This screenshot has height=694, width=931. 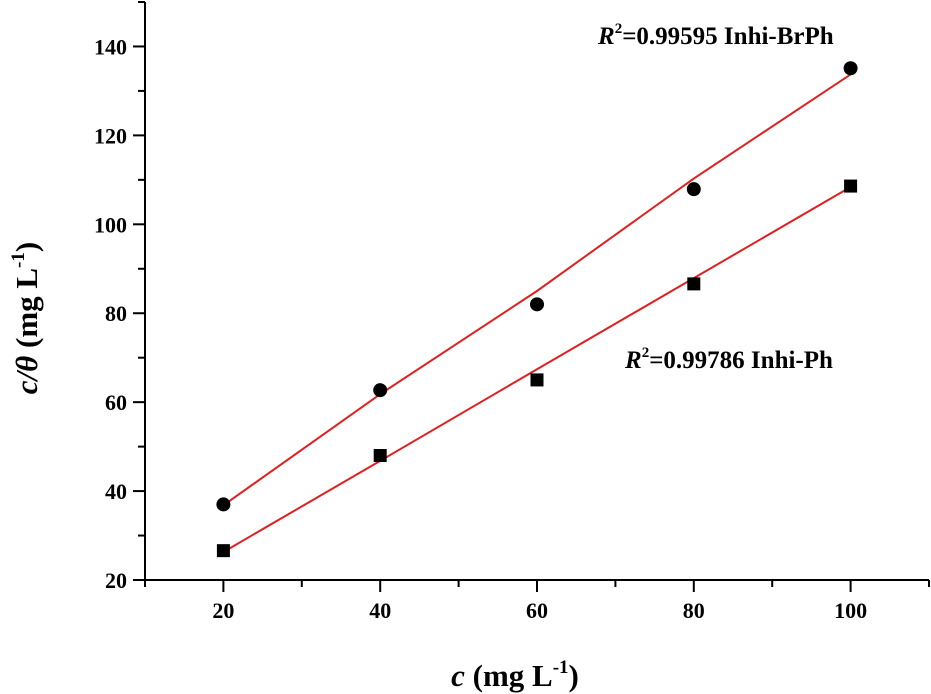 What do you see at coordinates (715, 35) in the screenshot?
I see `annotation-inhi-brph: R2=0.99595 Inhi-BrPh` at bounding box center [715, 35].